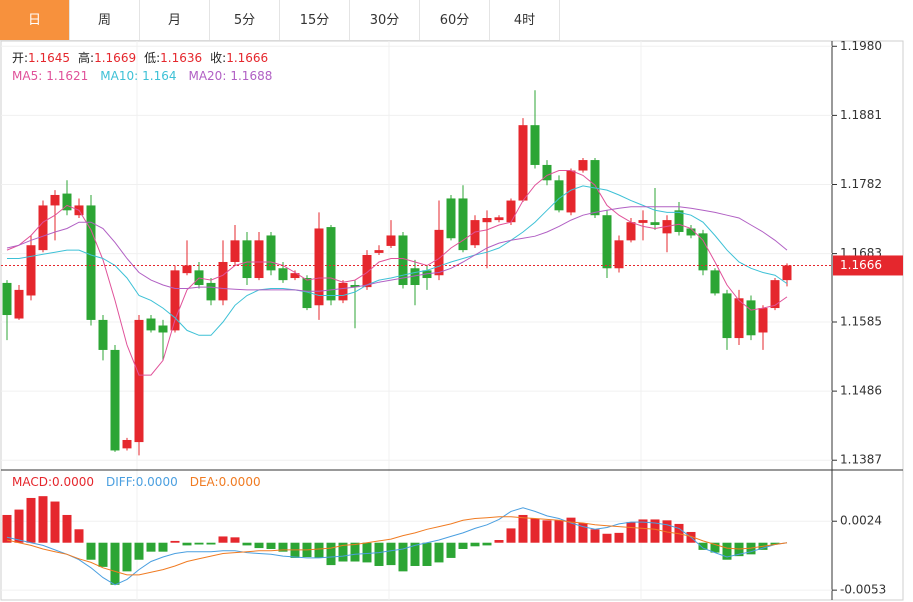 This screenshot has height=602, width=913. Describe the element at coordinates (152, 58) in the screenshot. I see `info-label: 低:` at that location.